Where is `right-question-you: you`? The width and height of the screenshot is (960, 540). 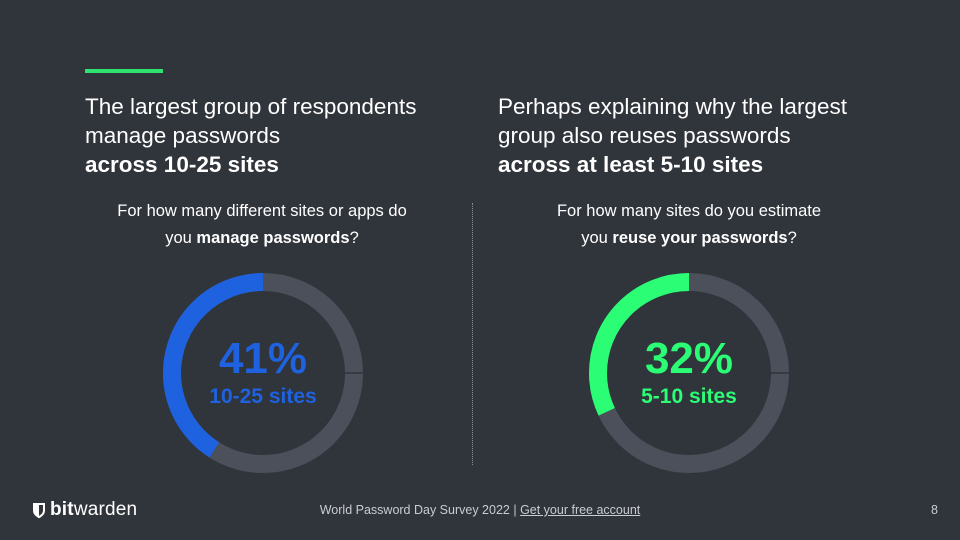
right-question-you: you is located at coordinates (597, 238).